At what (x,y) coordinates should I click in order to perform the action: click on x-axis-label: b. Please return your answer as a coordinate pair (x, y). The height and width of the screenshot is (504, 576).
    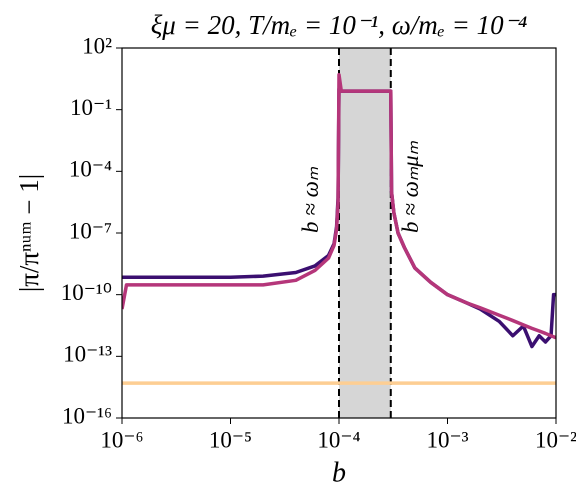
    Looking at the image, I should click on (339, 472).